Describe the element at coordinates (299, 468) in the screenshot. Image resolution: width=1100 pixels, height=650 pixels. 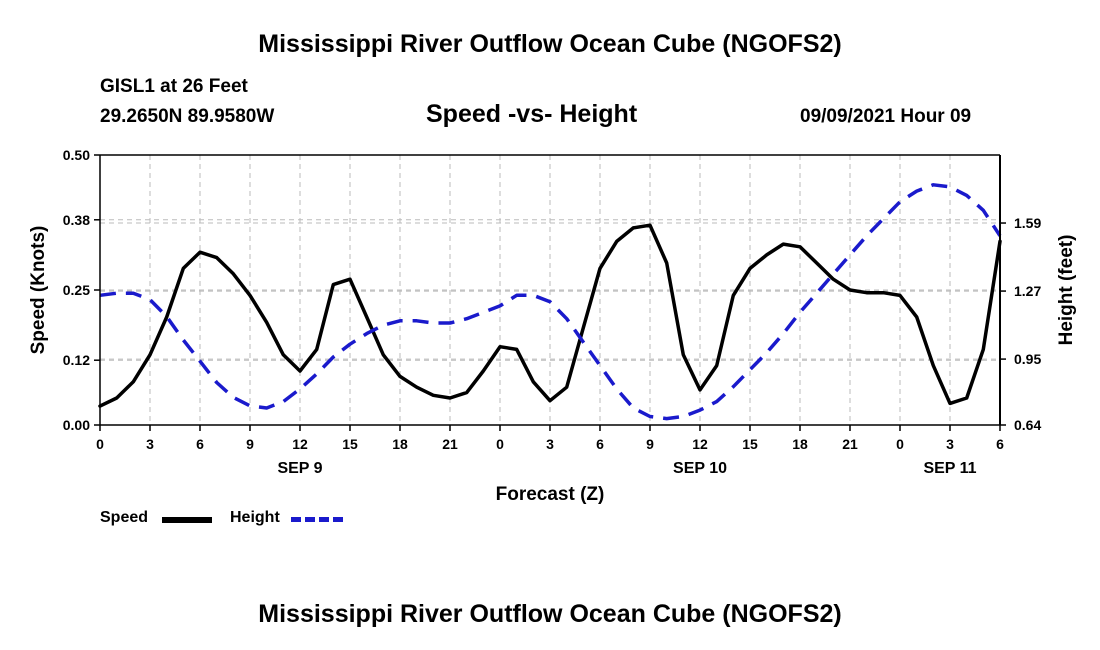
I see `x-day-label: SEP 9` at that location.